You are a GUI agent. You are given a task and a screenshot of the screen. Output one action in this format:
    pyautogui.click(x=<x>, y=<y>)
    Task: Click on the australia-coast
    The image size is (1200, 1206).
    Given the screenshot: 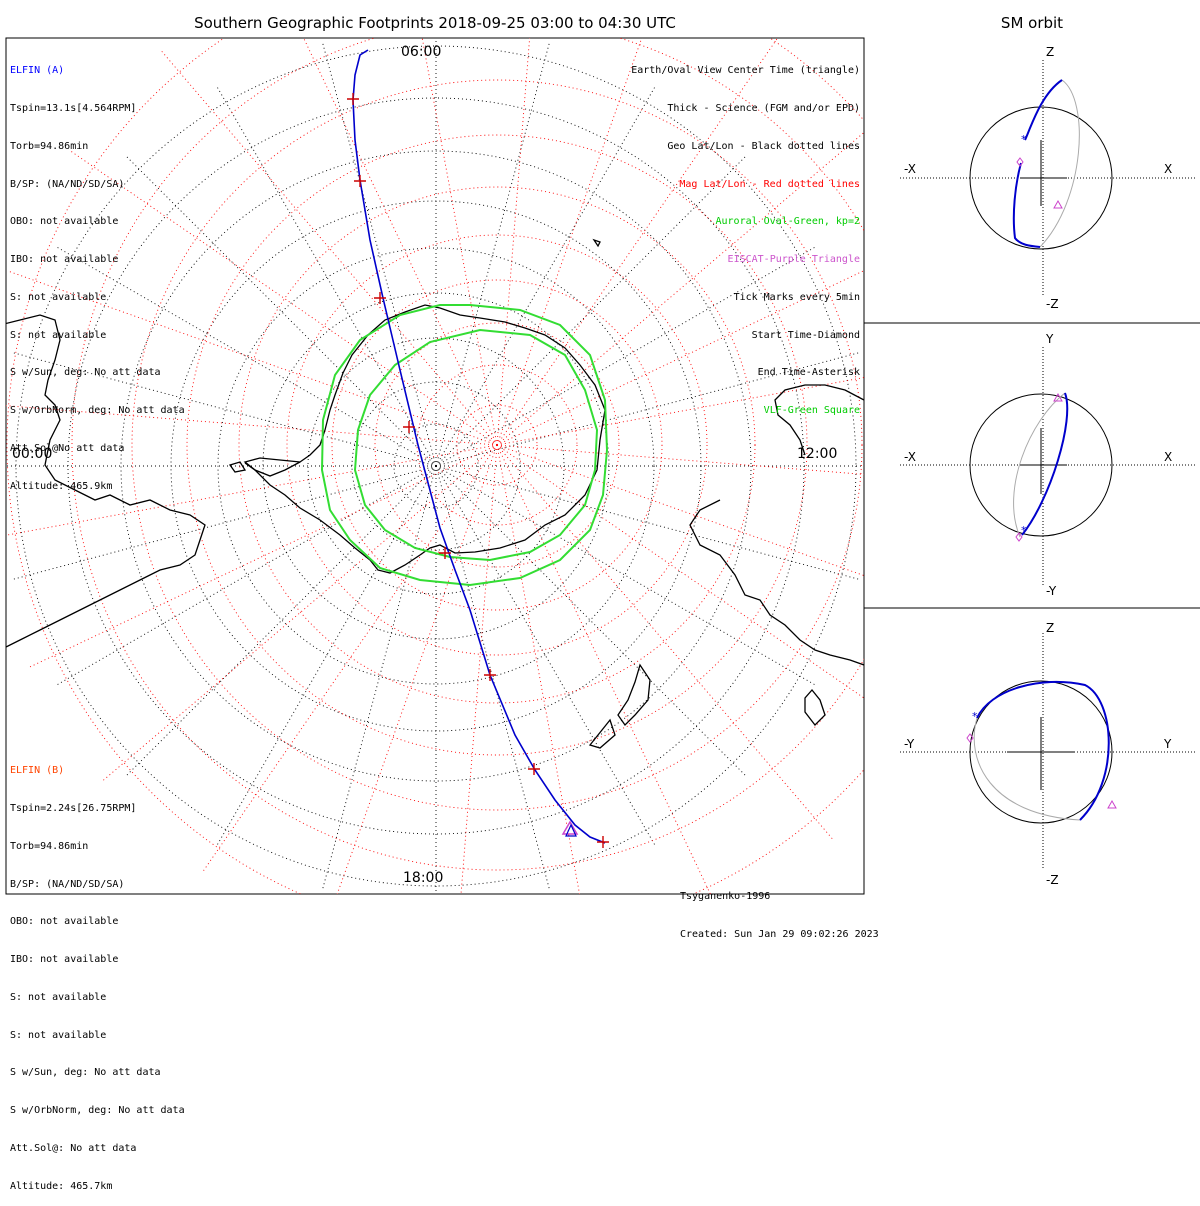 What is the action you would take?
    pyautogui.click(x=776, y=582)
    